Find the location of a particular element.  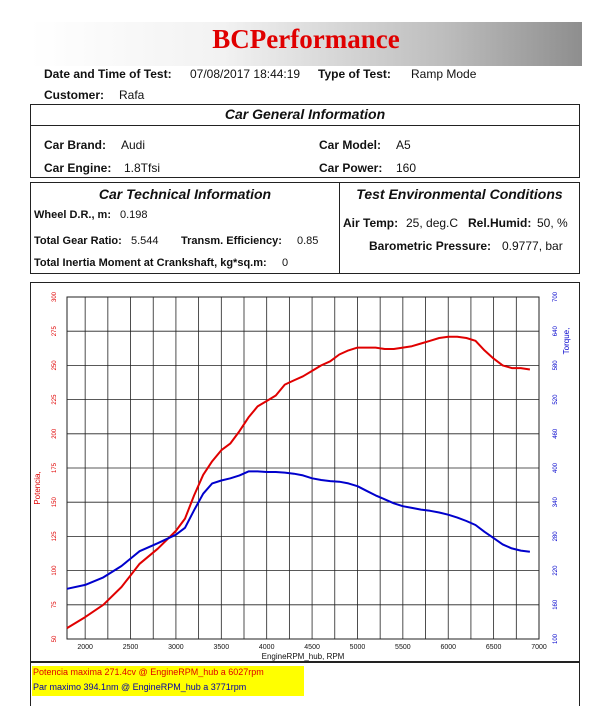

y-left-tick-label: 125 is located at coordinates (55, 536).